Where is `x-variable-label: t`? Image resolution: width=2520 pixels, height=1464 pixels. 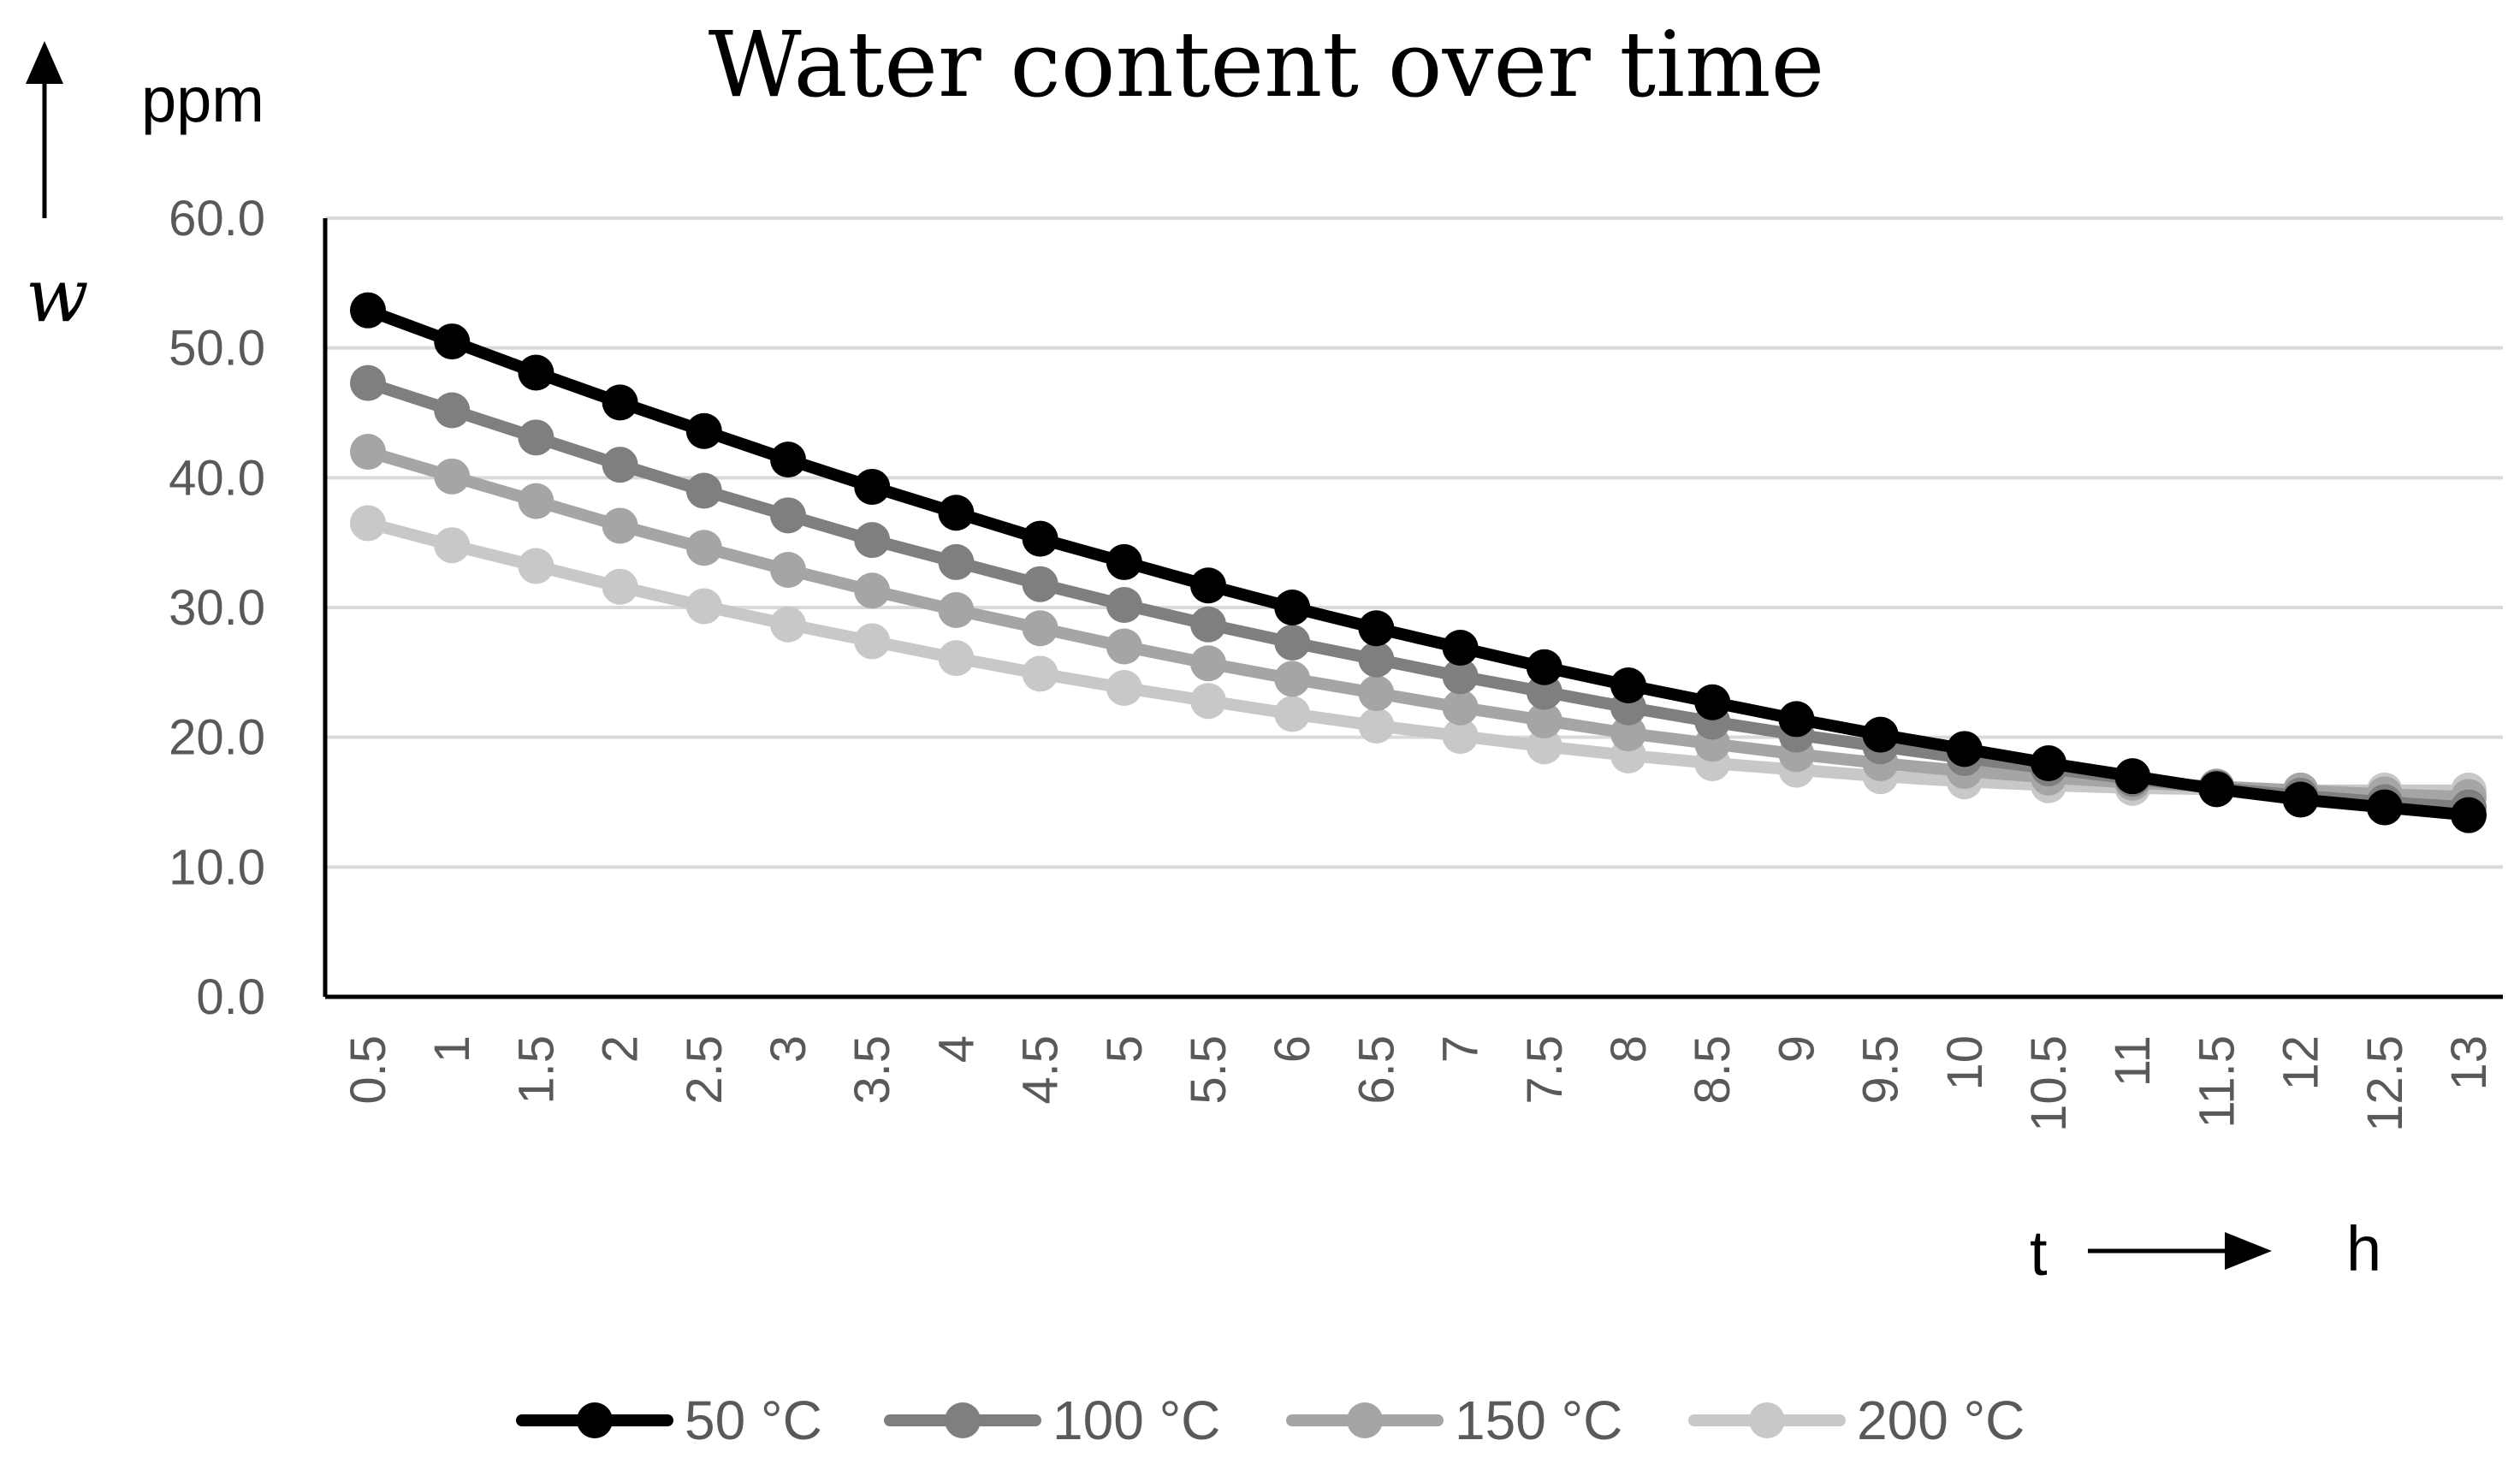
x-variable-label: t is located at coordinates (2039, 1253).